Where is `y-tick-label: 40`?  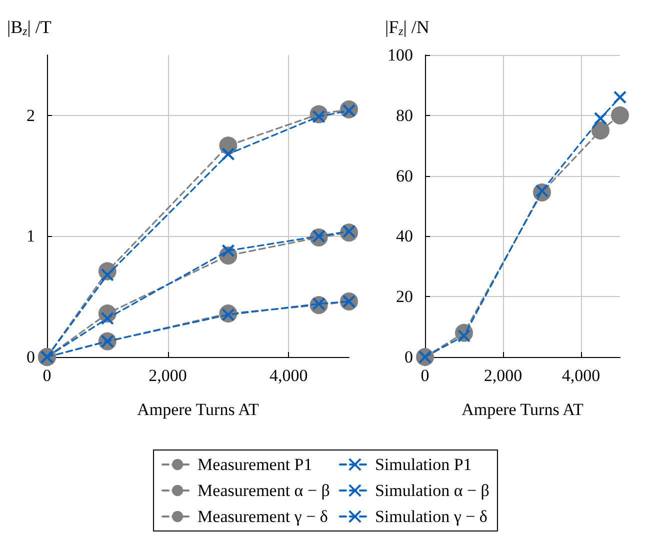
y-tick-label: 40 is located at coordinates (404, 236).